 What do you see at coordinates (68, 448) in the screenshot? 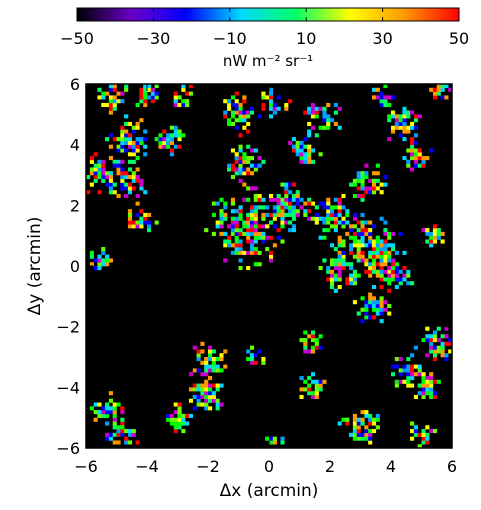
I see `y-tick-label: −6` at bounding box center [68, 448].